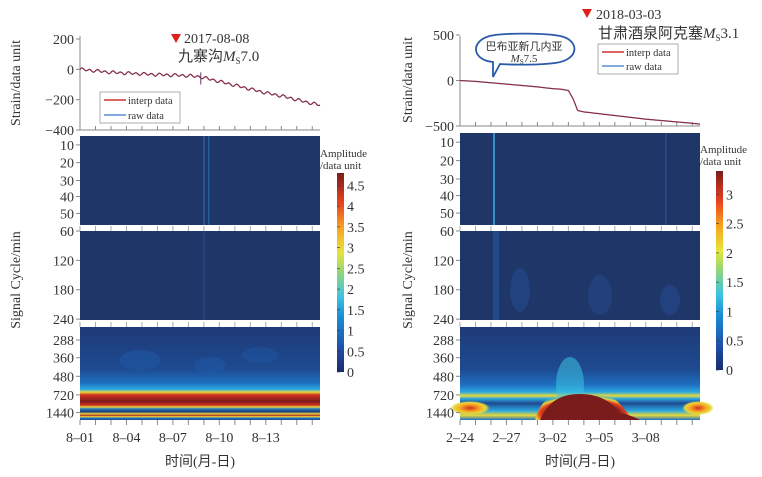  What do you see at coordinates (443, 261) in the screenshot?
I see `y-tick-label: 120` at bounding box center [443, 261].